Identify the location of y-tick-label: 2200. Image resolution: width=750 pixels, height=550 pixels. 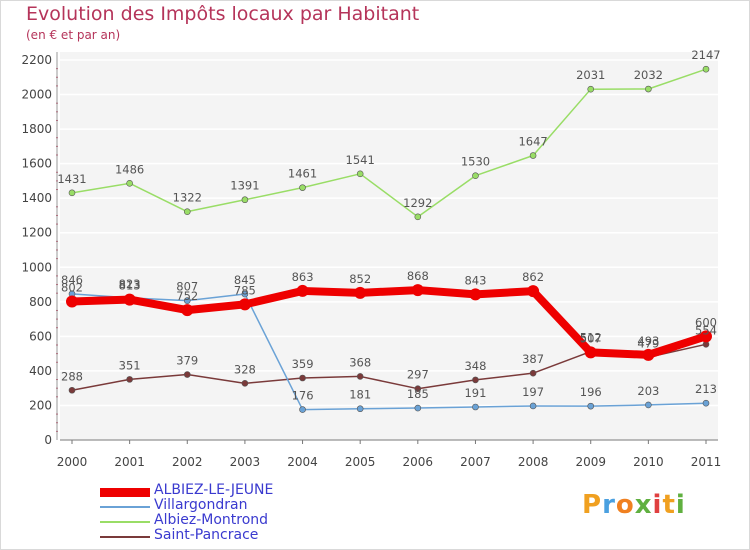
(36, 60).